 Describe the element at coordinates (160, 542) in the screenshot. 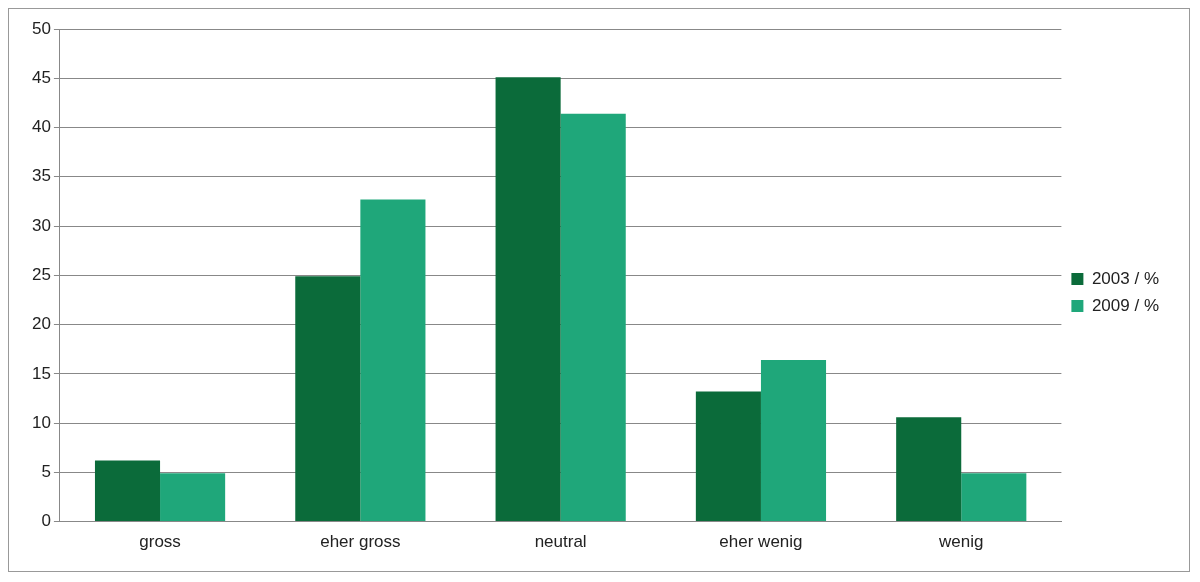

I see `x-tick-label: gross` at that location.